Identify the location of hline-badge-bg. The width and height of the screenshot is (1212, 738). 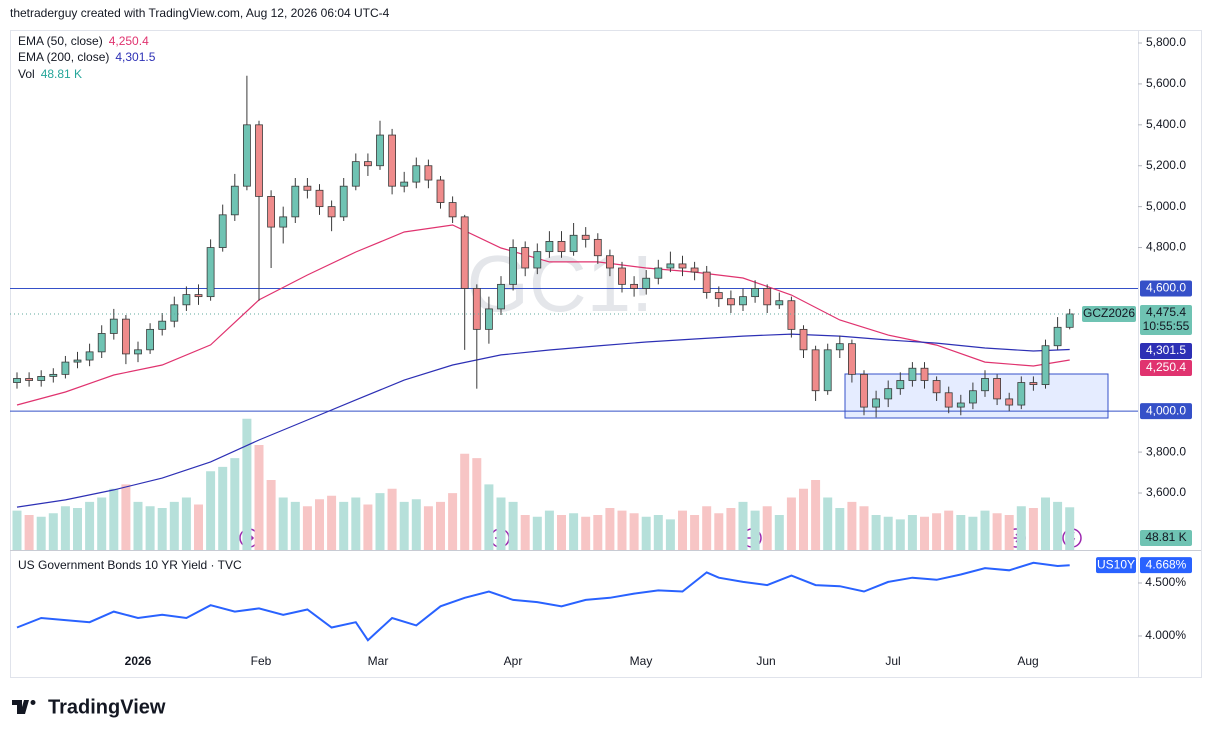
(1166, 288).